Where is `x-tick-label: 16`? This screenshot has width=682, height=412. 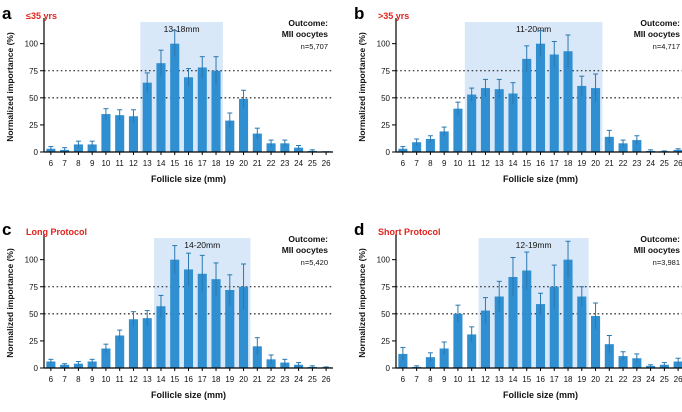
x-tick-label: 16 is located at coordinates (188, 163).